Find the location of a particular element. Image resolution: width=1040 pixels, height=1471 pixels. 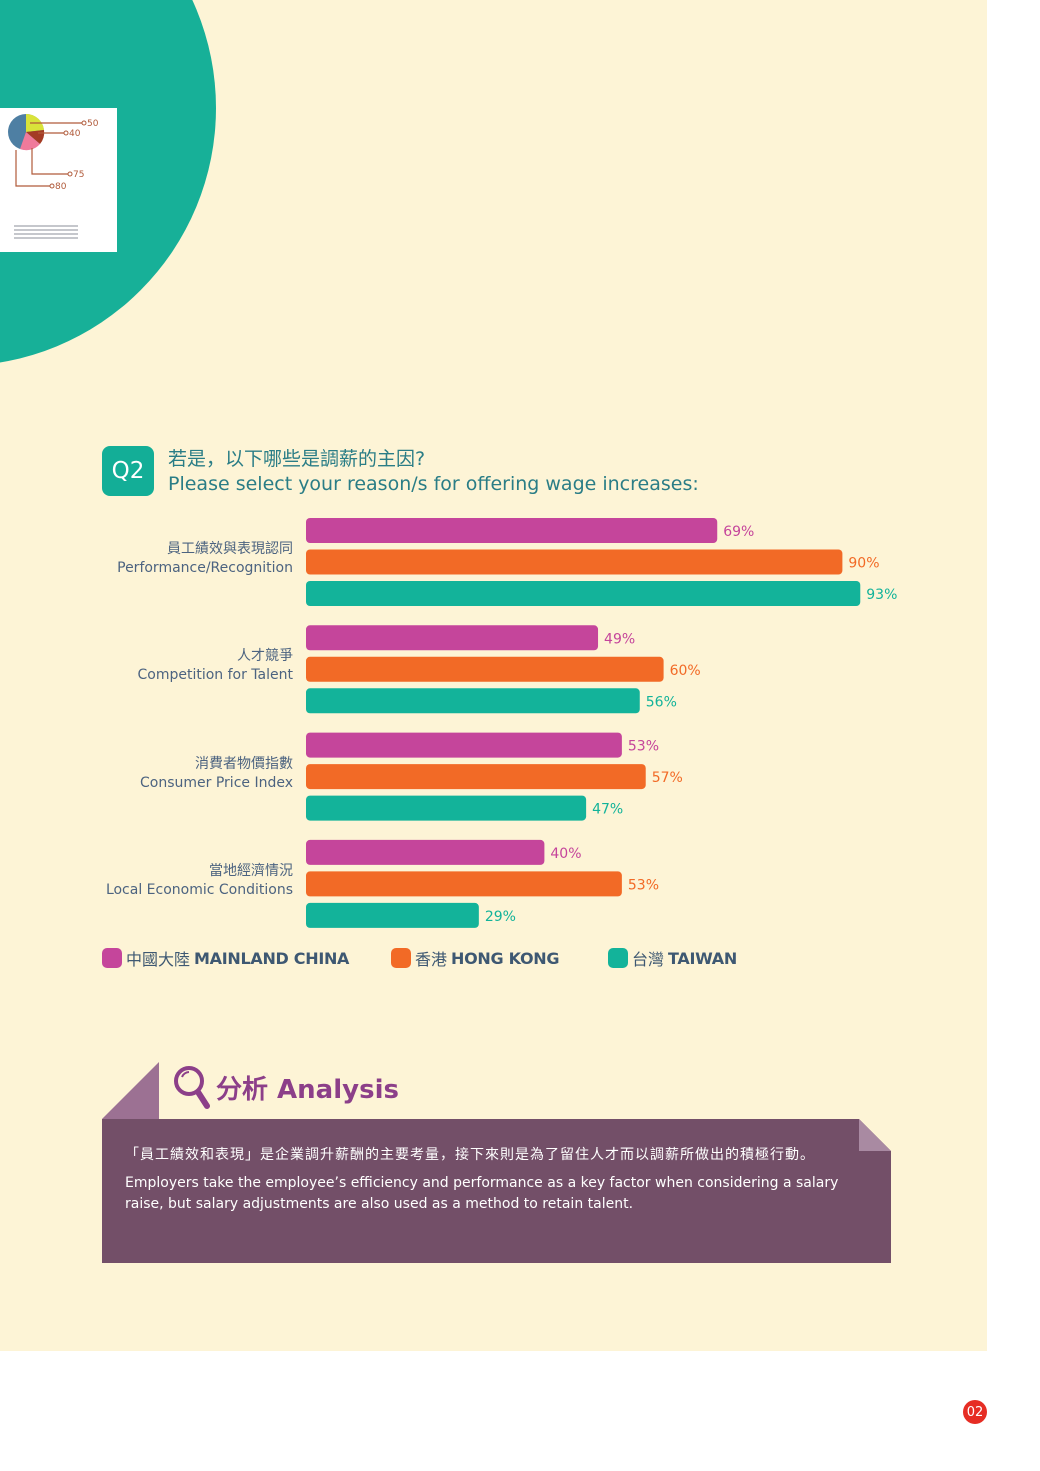

category-label-zh: 員工績效與表現認同 is located at coordinates (230, 549).